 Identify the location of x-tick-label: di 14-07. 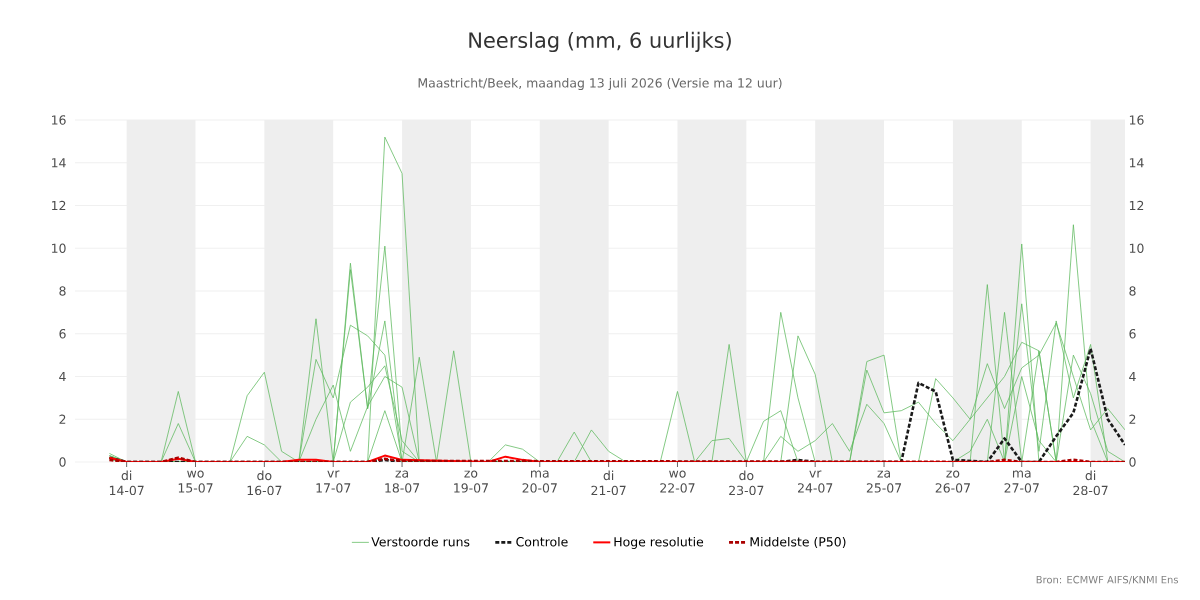
(126, 483).